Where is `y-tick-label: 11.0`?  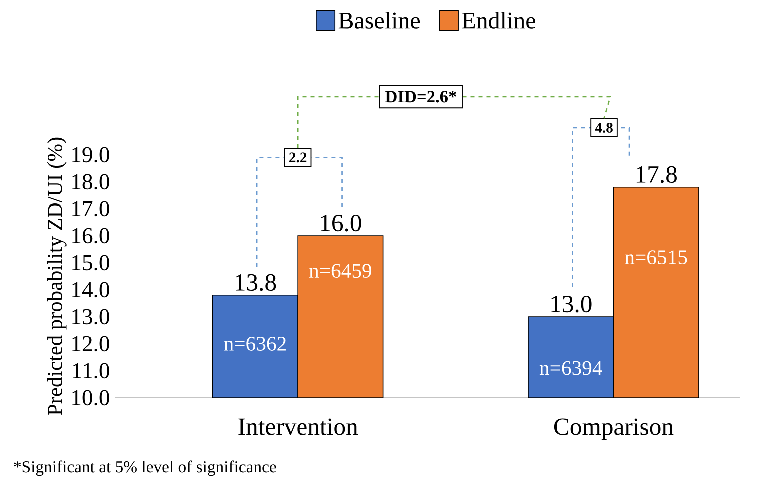
y-tick-label: 11.0 is located at coordinates (91, 371).